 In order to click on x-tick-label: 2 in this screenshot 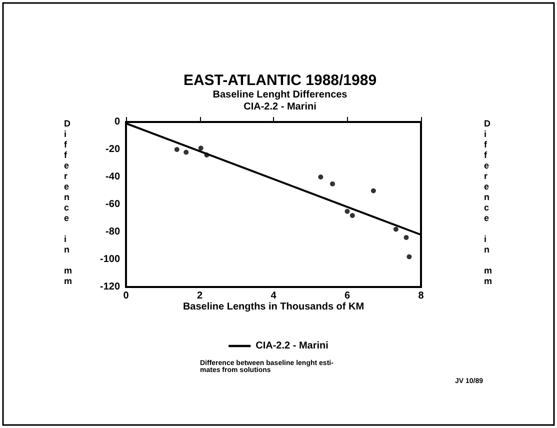, I will do `click(199, 296)`.